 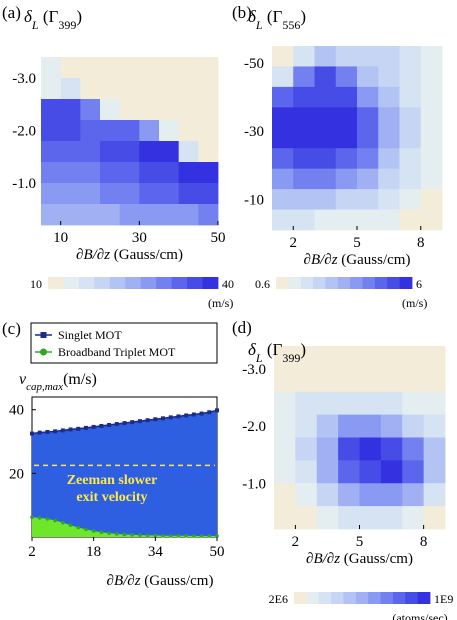 What do you see at coordinates (93, 552) in the screenshot?
I see `x-tick-label: 18` at bounding box center [93, 552].